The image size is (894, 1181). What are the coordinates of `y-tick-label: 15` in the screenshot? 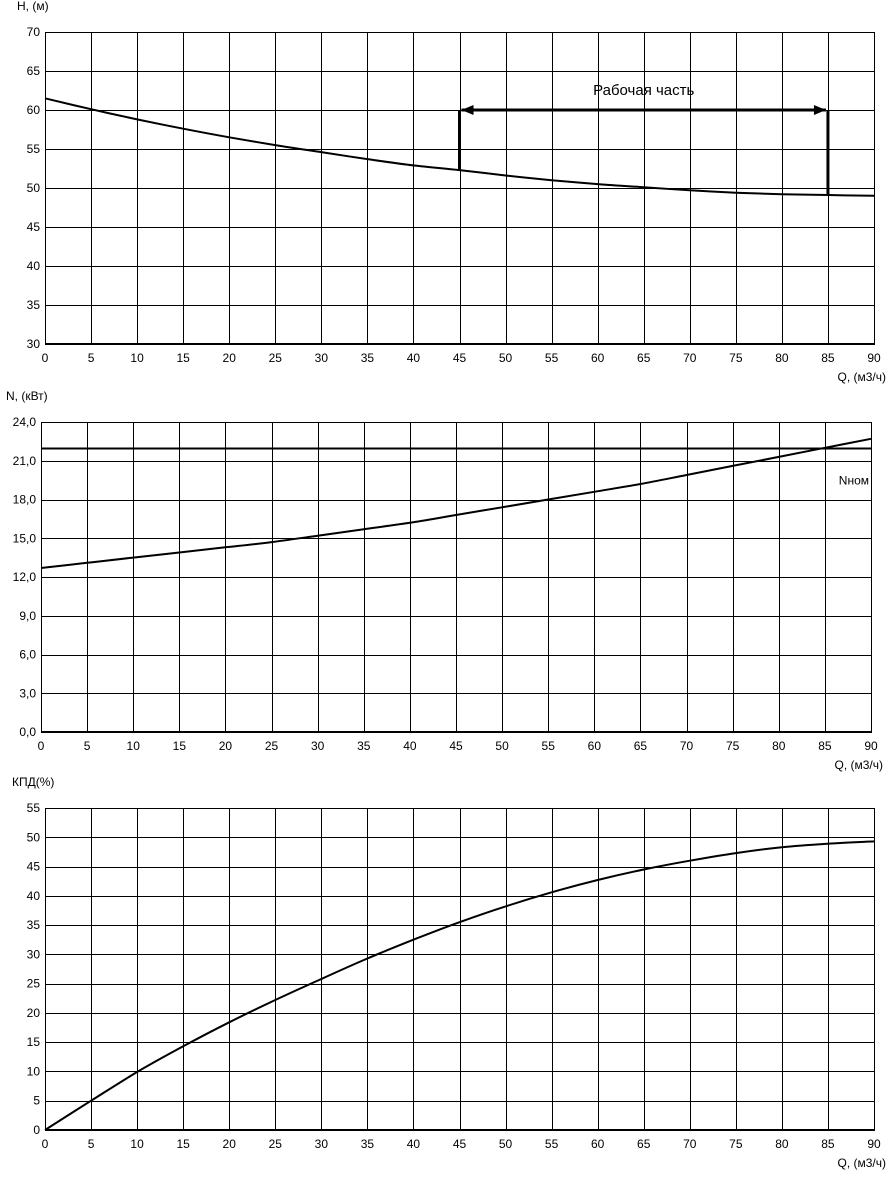 It's located at (34, 1042).